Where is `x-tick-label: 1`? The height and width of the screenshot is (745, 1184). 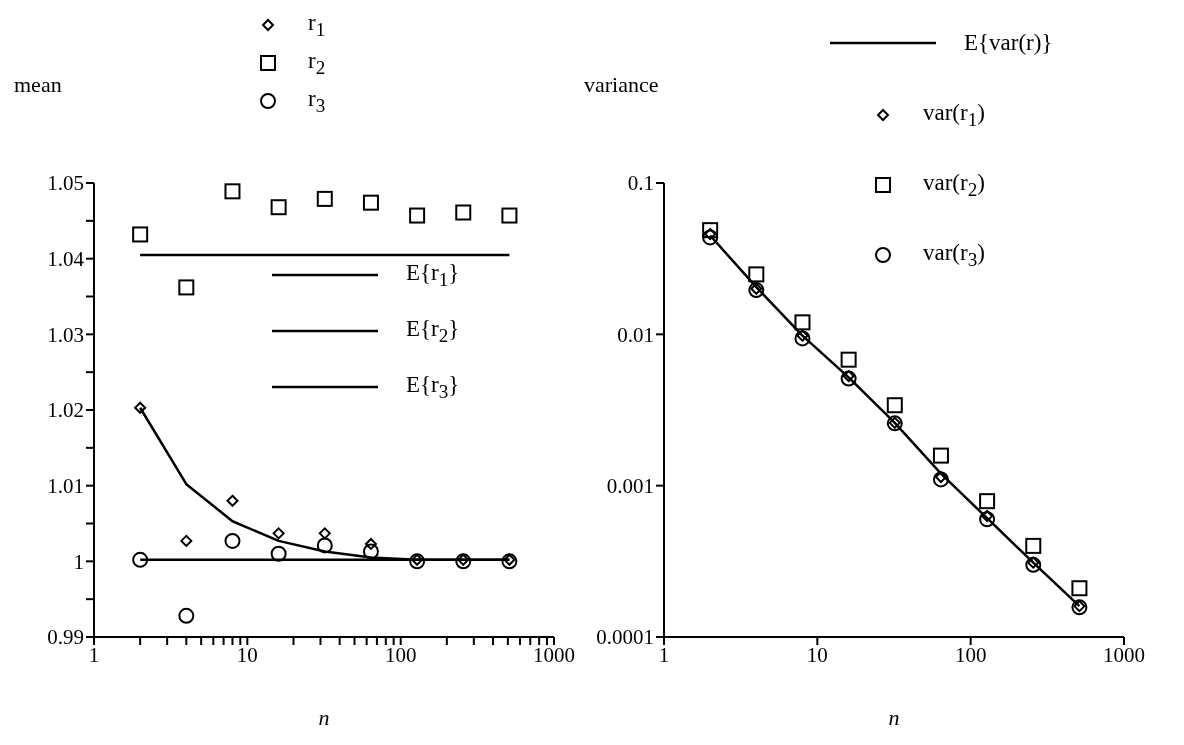
x-tick-label: 1 is located at coordinates (664, 654).